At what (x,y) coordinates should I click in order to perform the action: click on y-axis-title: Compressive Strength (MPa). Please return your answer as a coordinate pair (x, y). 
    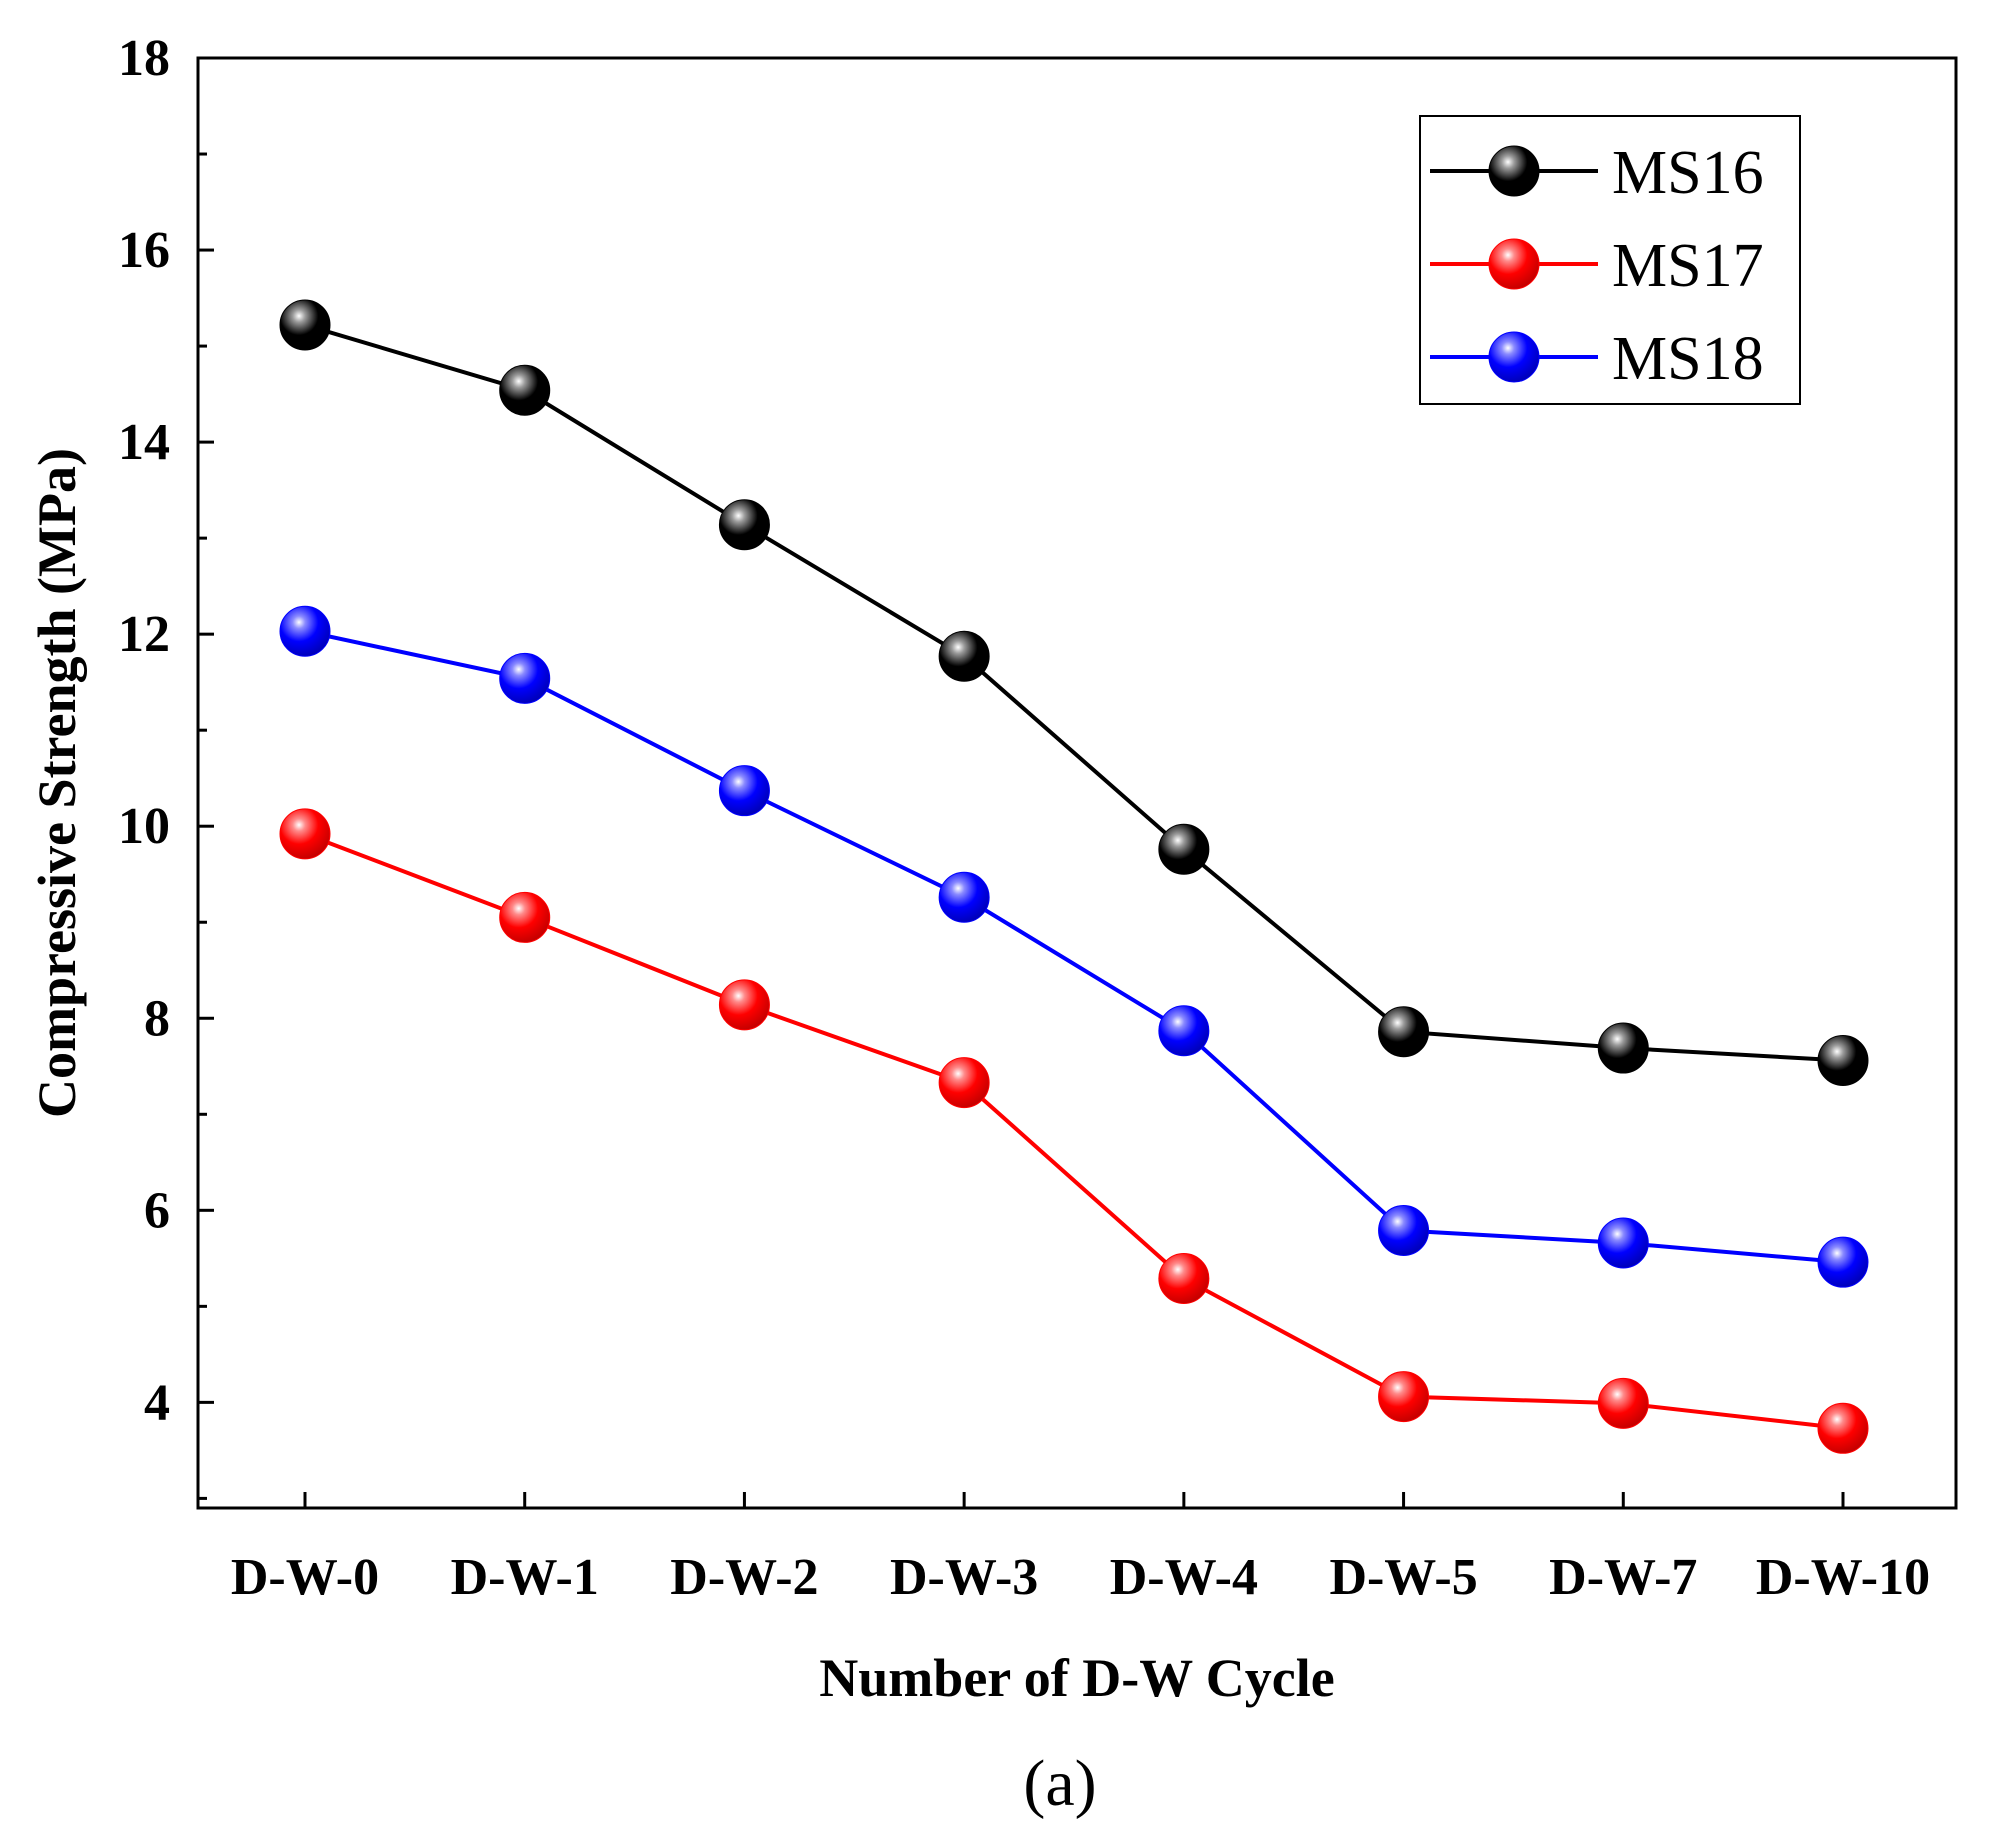
    Looking at the image, I should click on (57, 783).